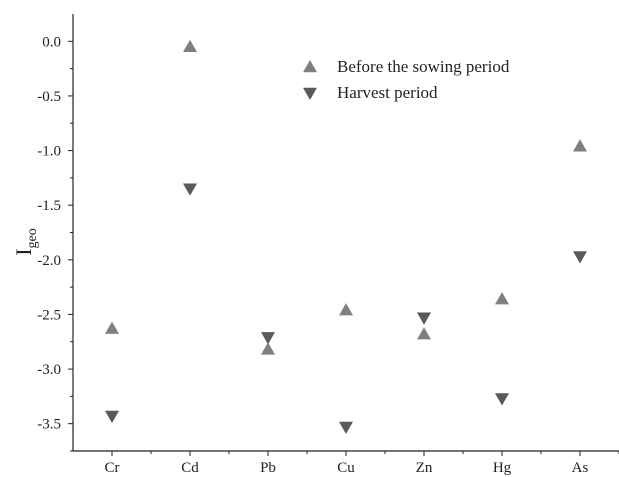 The height and width of the screenshot is (477, 619). What do you see at coordinates (49, 206) in the screenshot?
I see `y-tick-label: -1.5` at bounding box center [49, 206].